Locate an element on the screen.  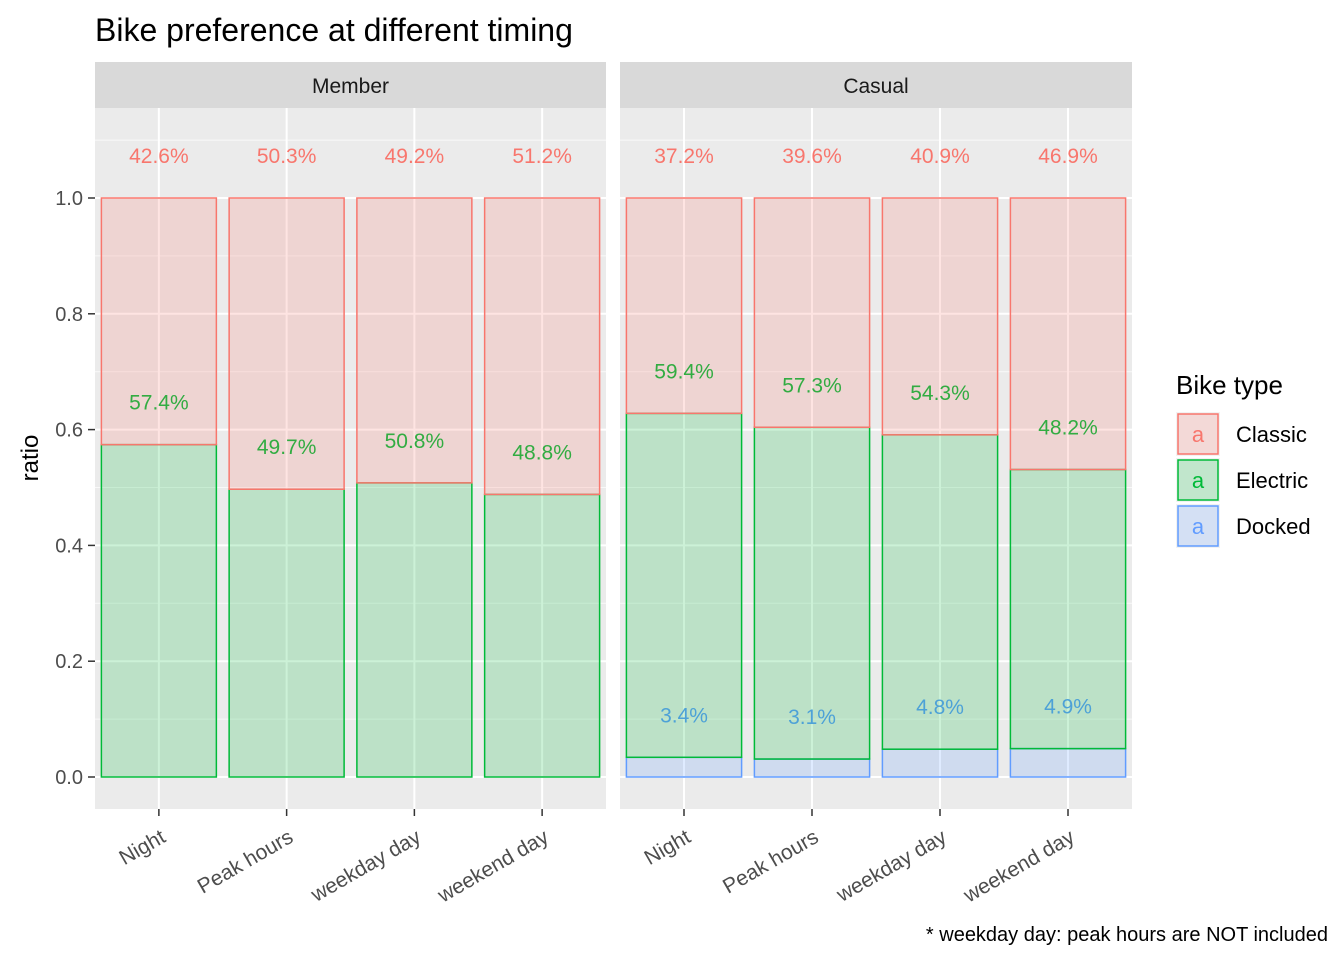
data-label-docked: 4.8% is located at coordinates (940, 707).